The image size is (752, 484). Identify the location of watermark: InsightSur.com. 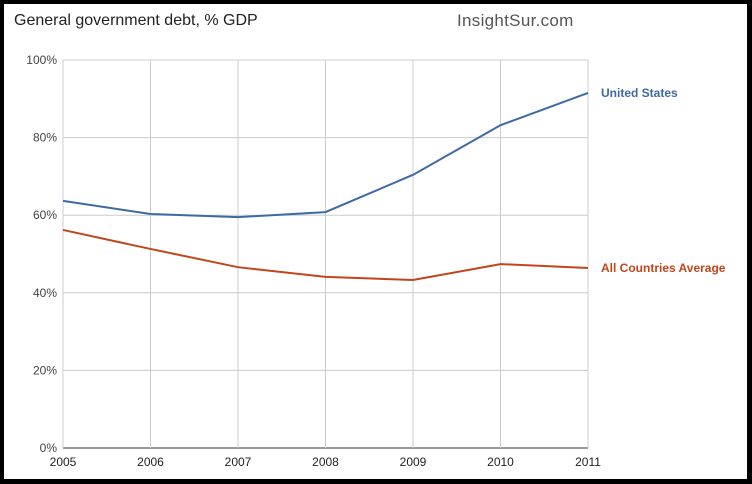
(515, 20).